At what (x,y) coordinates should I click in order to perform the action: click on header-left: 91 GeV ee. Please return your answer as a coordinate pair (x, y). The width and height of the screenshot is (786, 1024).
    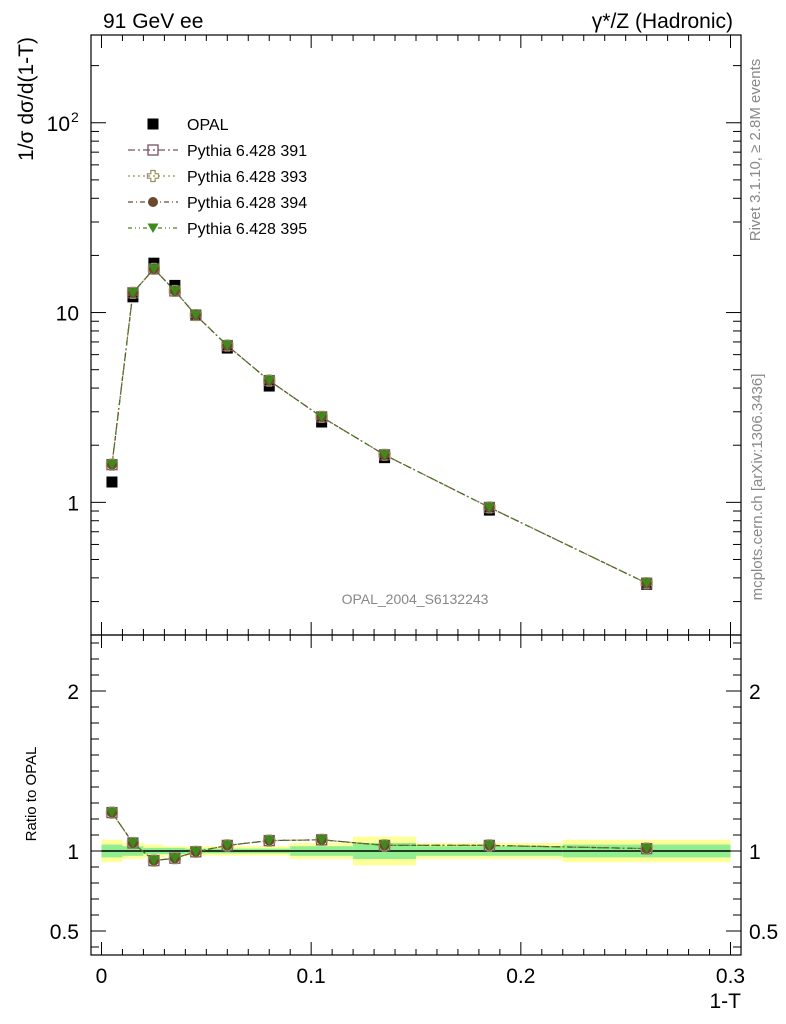
    Looking at the image, I should click on (153, 21).